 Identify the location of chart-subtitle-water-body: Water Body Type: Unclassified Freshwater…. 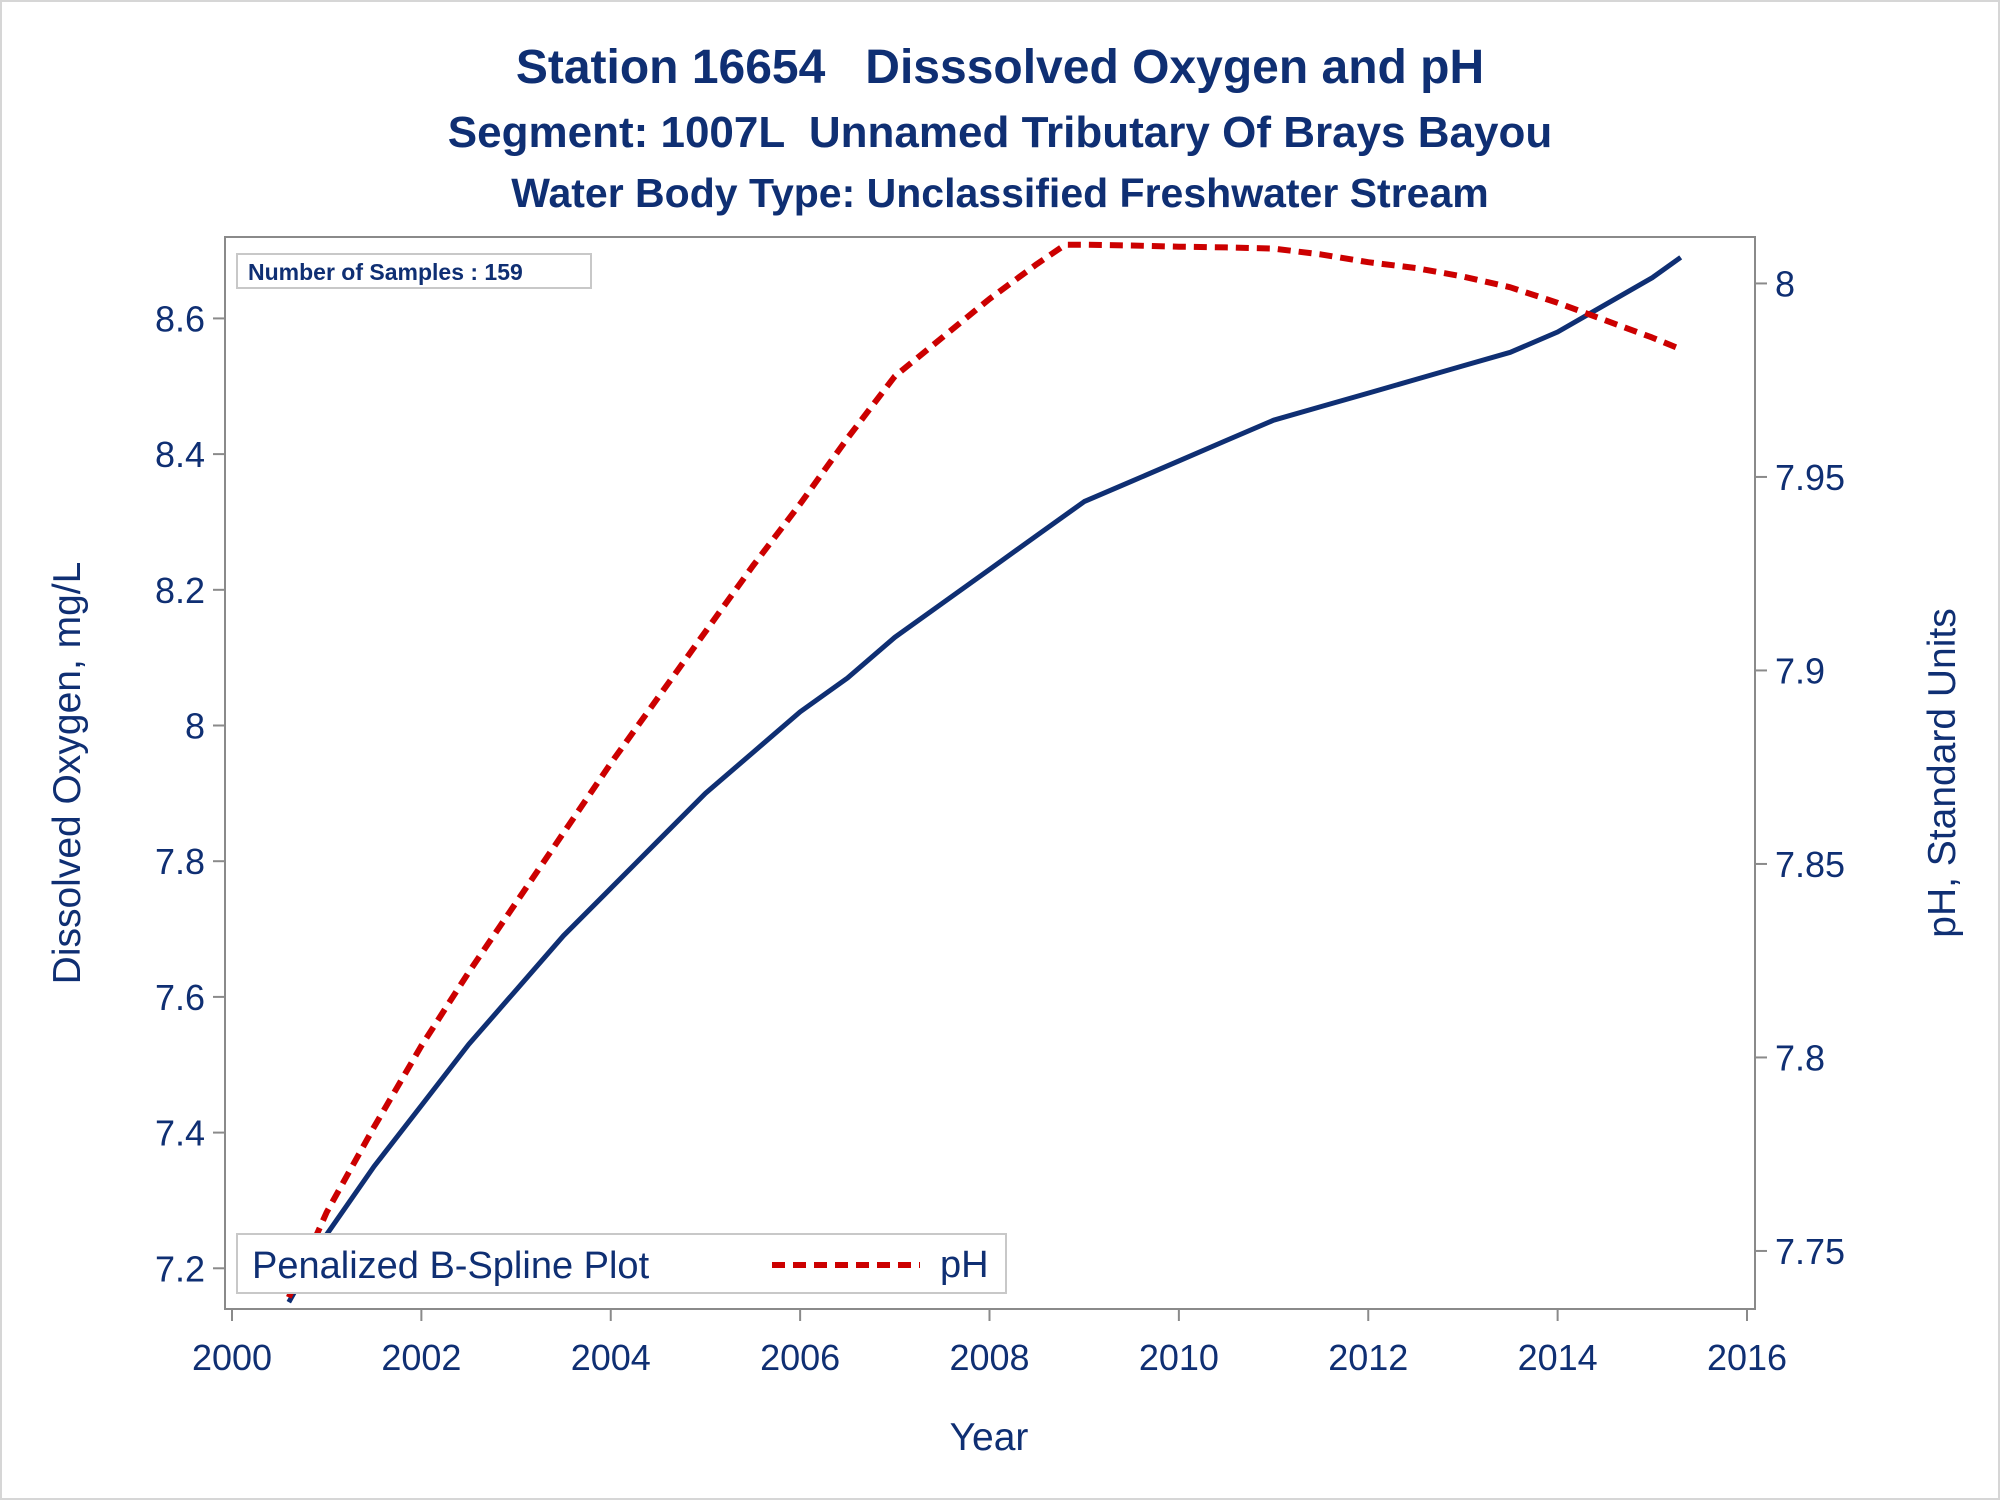
(1000, 193).